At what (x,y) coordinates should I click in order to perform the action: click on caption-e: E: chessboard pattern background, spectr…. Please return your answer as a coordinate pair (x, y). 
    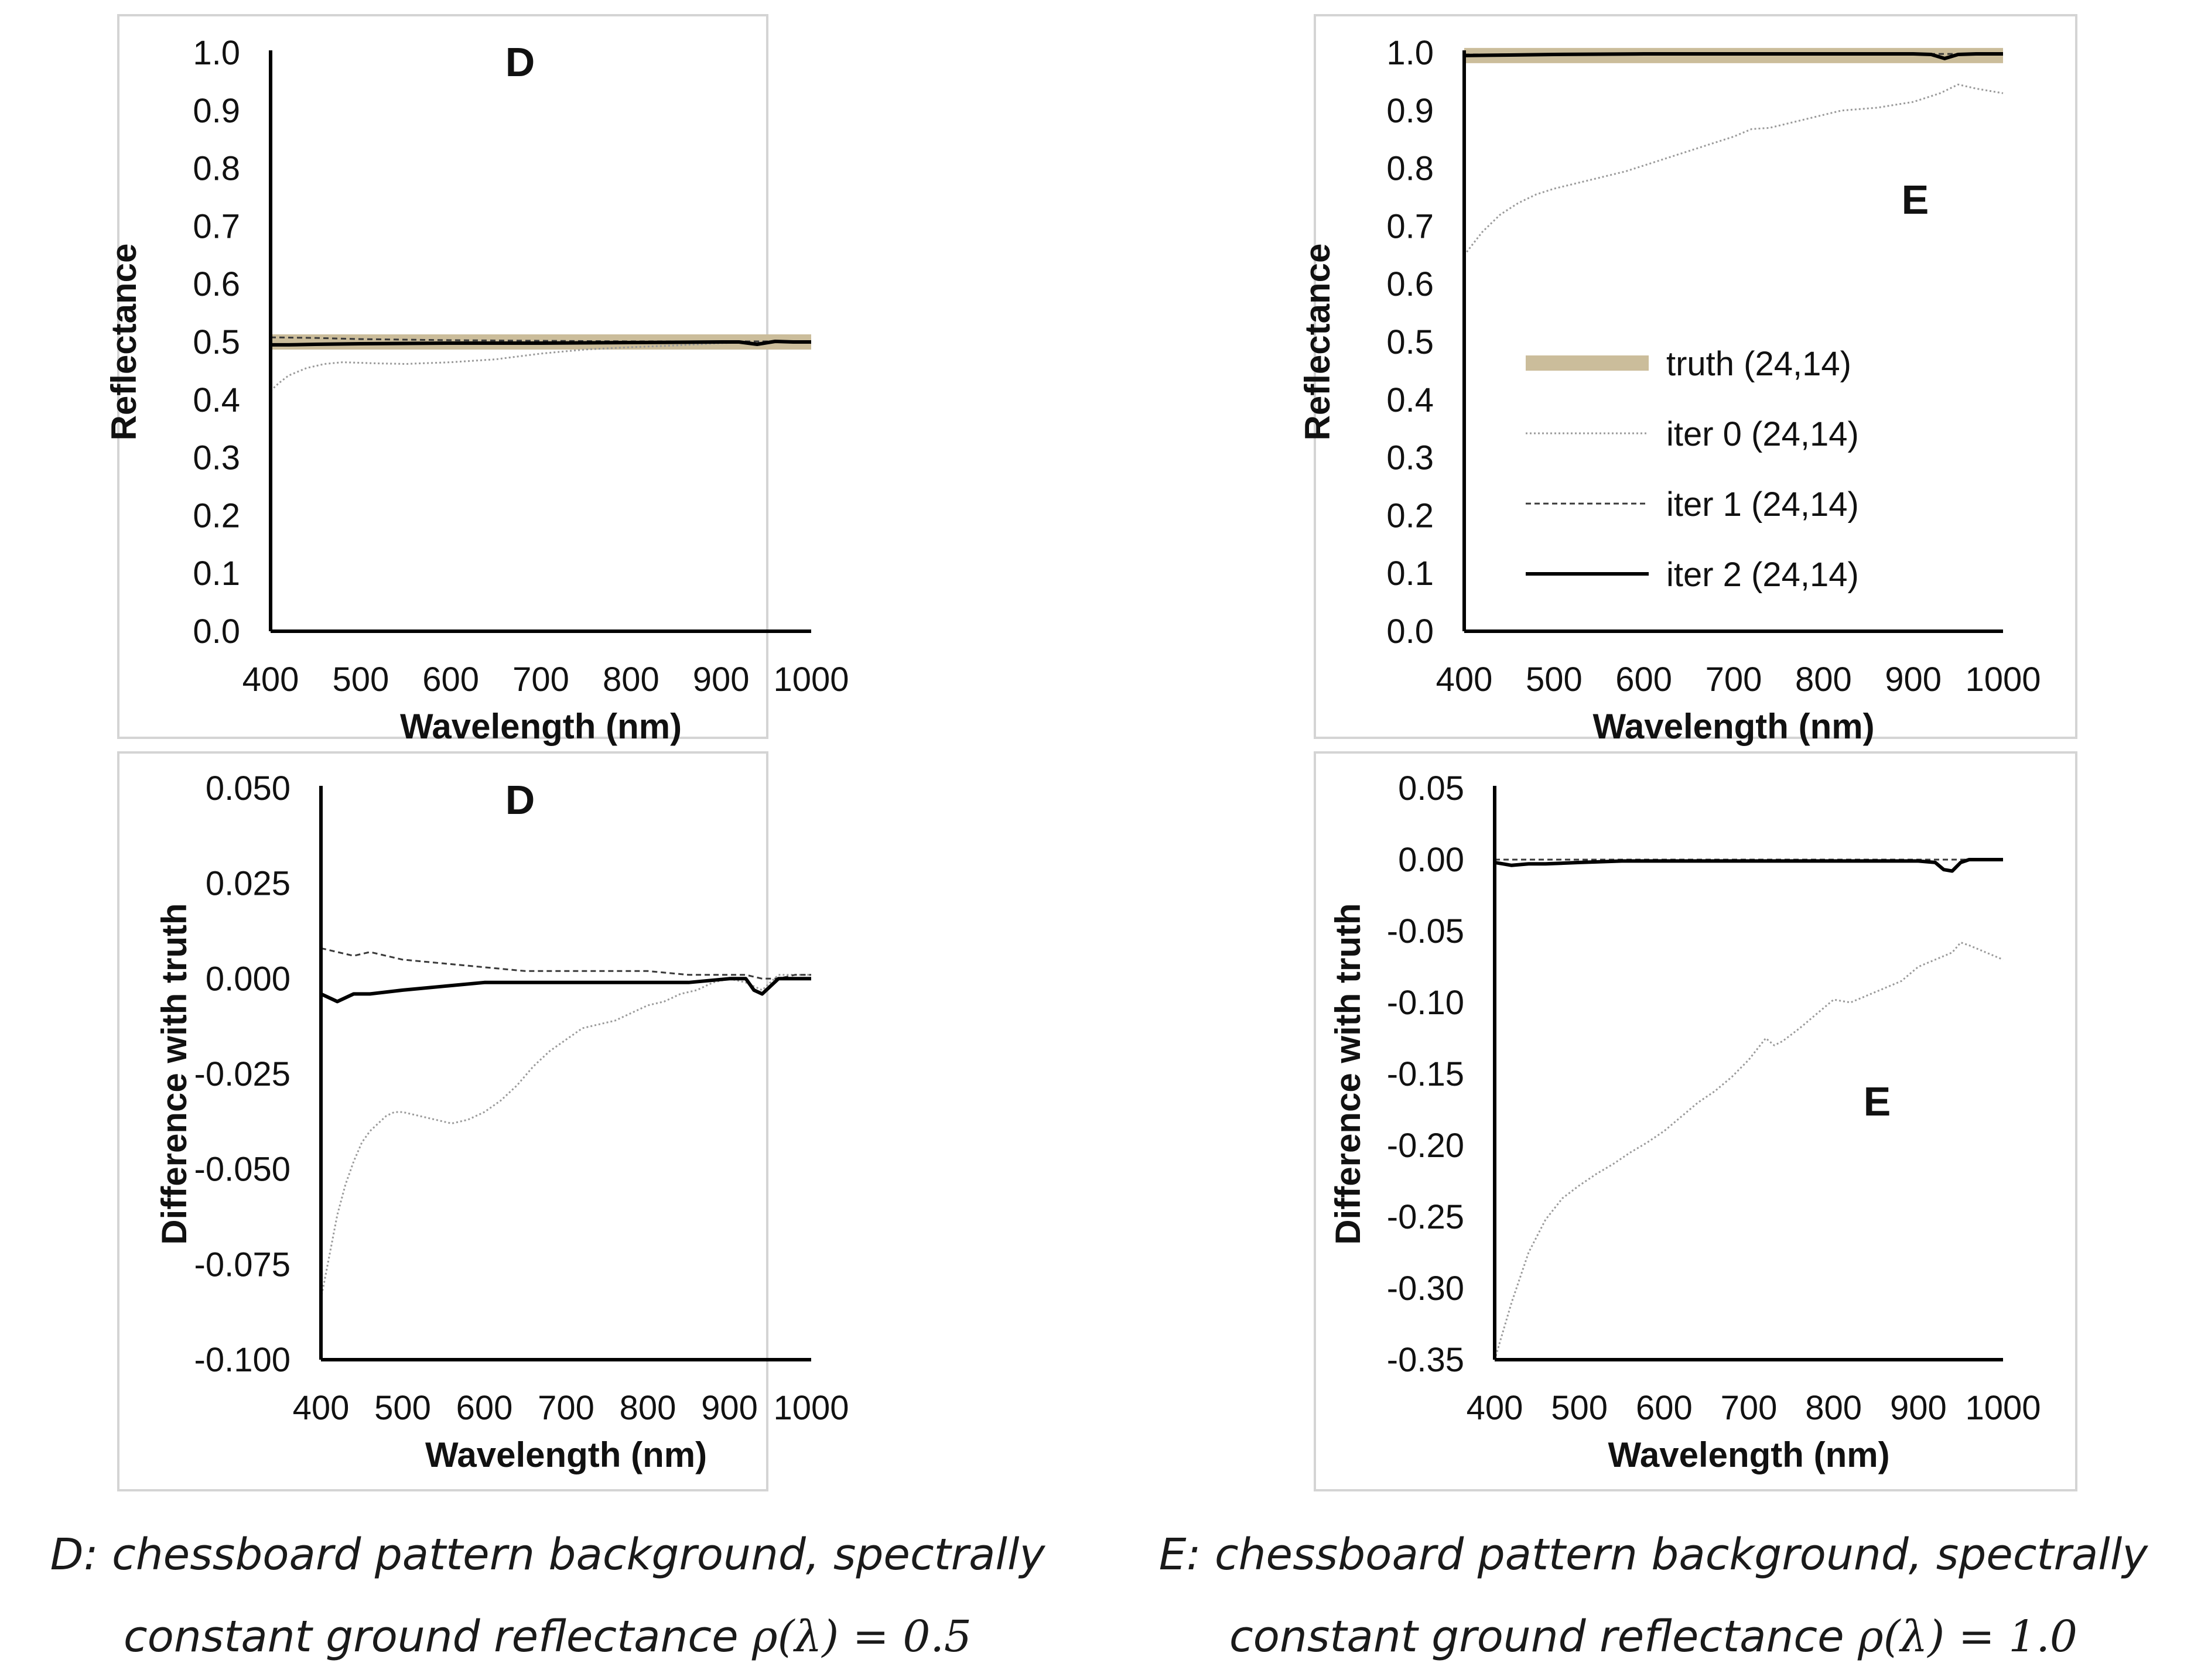
    Looking at the image, I should click on (1653, 1596).